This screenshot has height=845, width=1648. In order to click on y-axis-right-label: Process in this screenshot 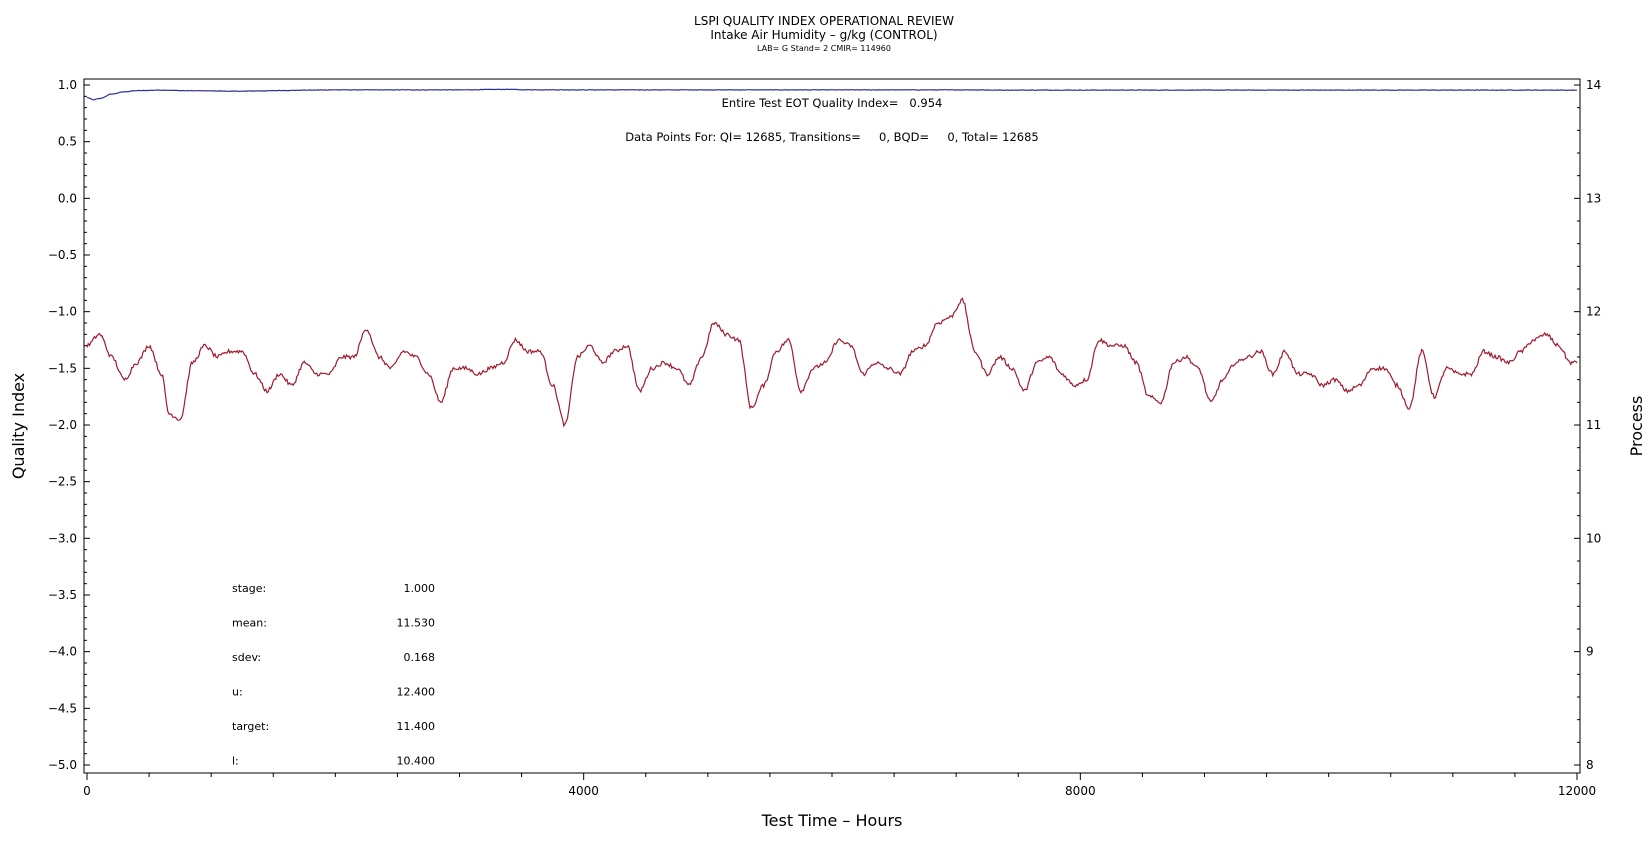, I will do `click(1636, 426)`.